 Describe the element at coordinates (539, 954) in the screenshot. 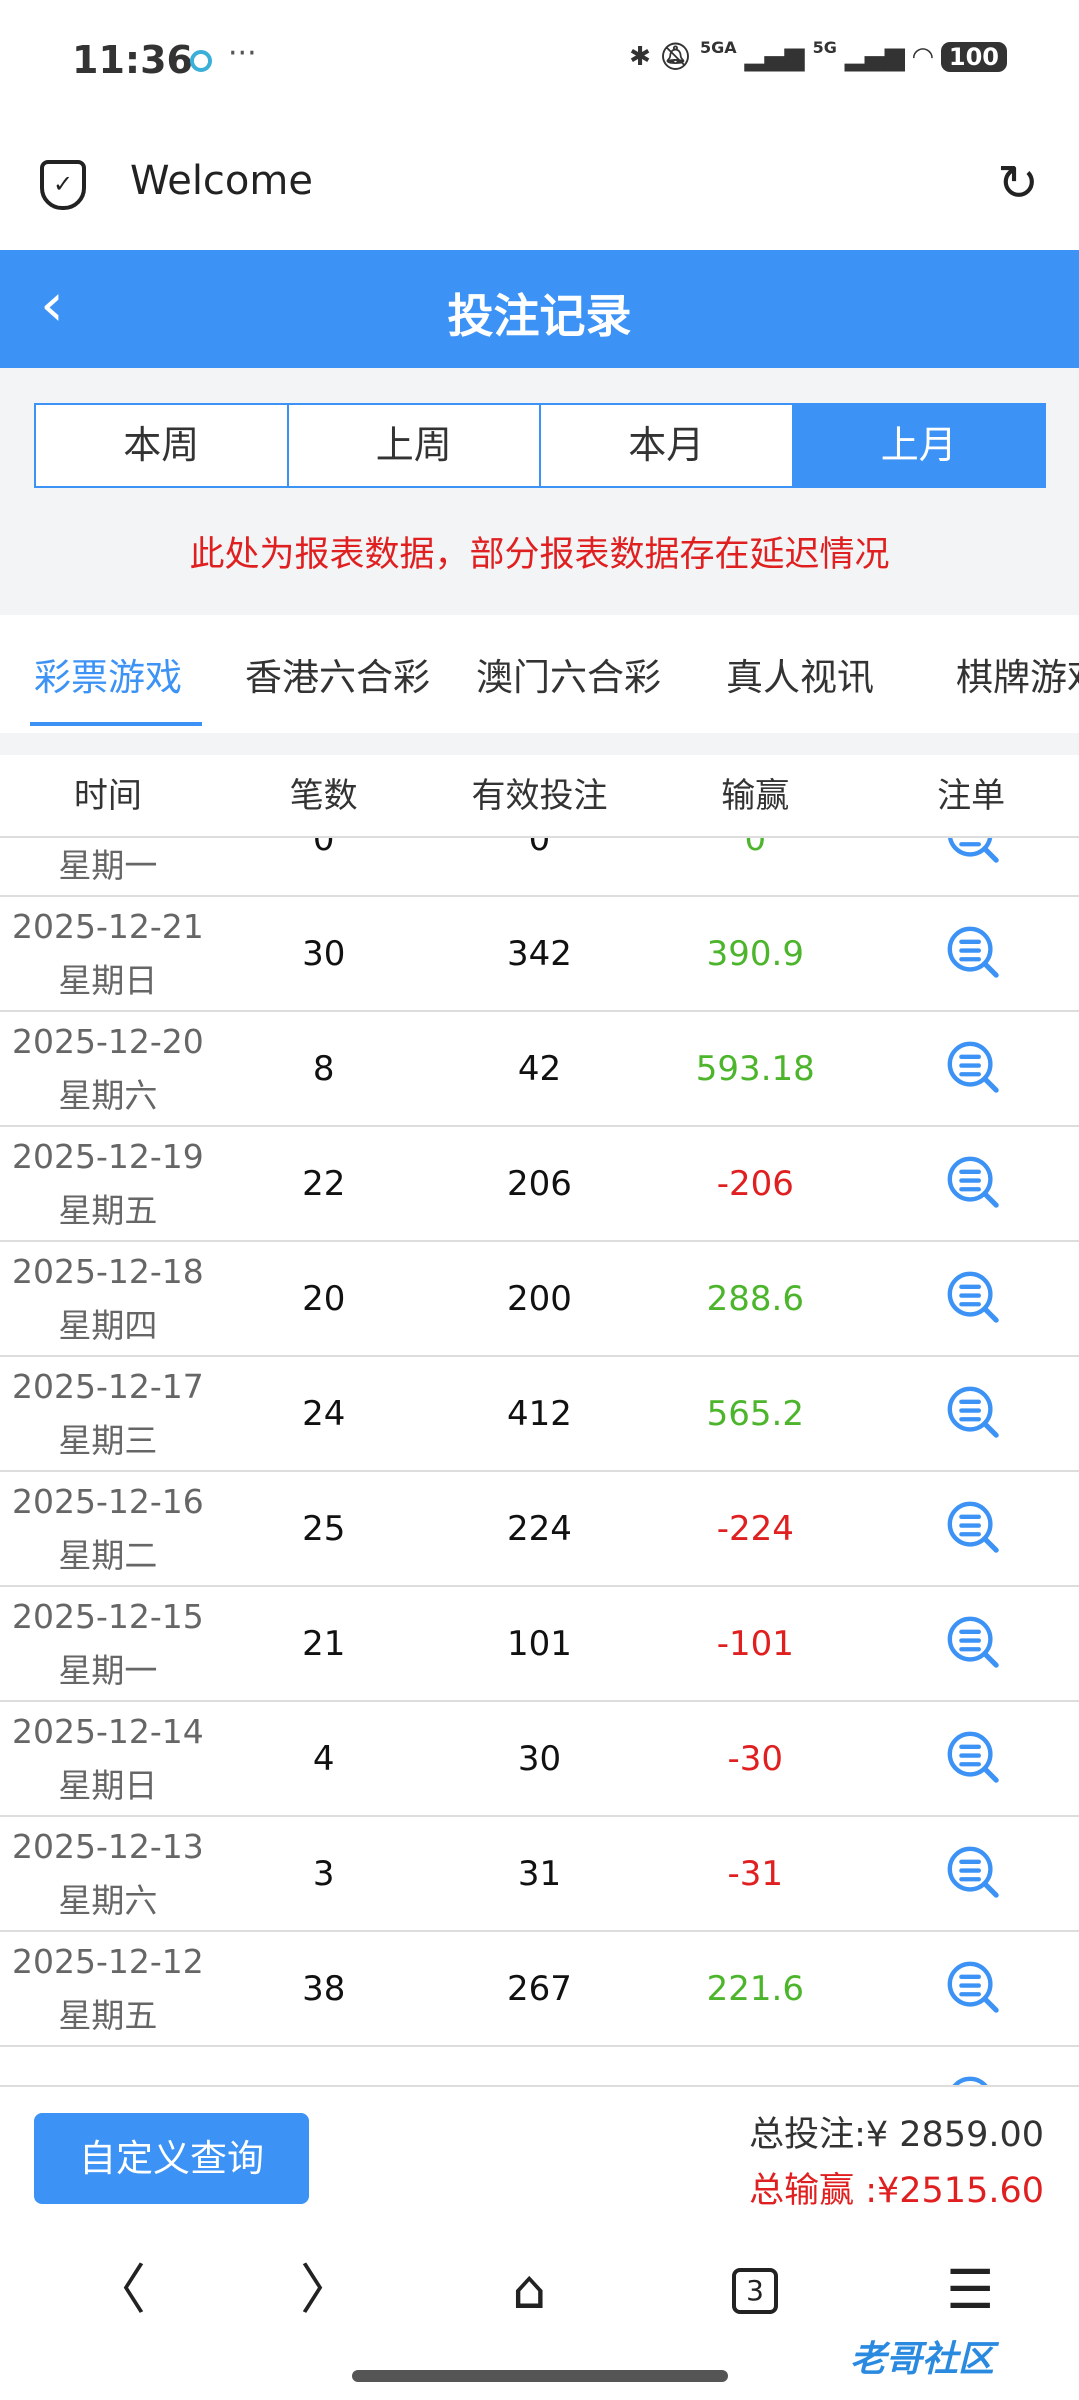

I see `table-row: 2025-12-21 星期日 30 342 390.9` at that location.